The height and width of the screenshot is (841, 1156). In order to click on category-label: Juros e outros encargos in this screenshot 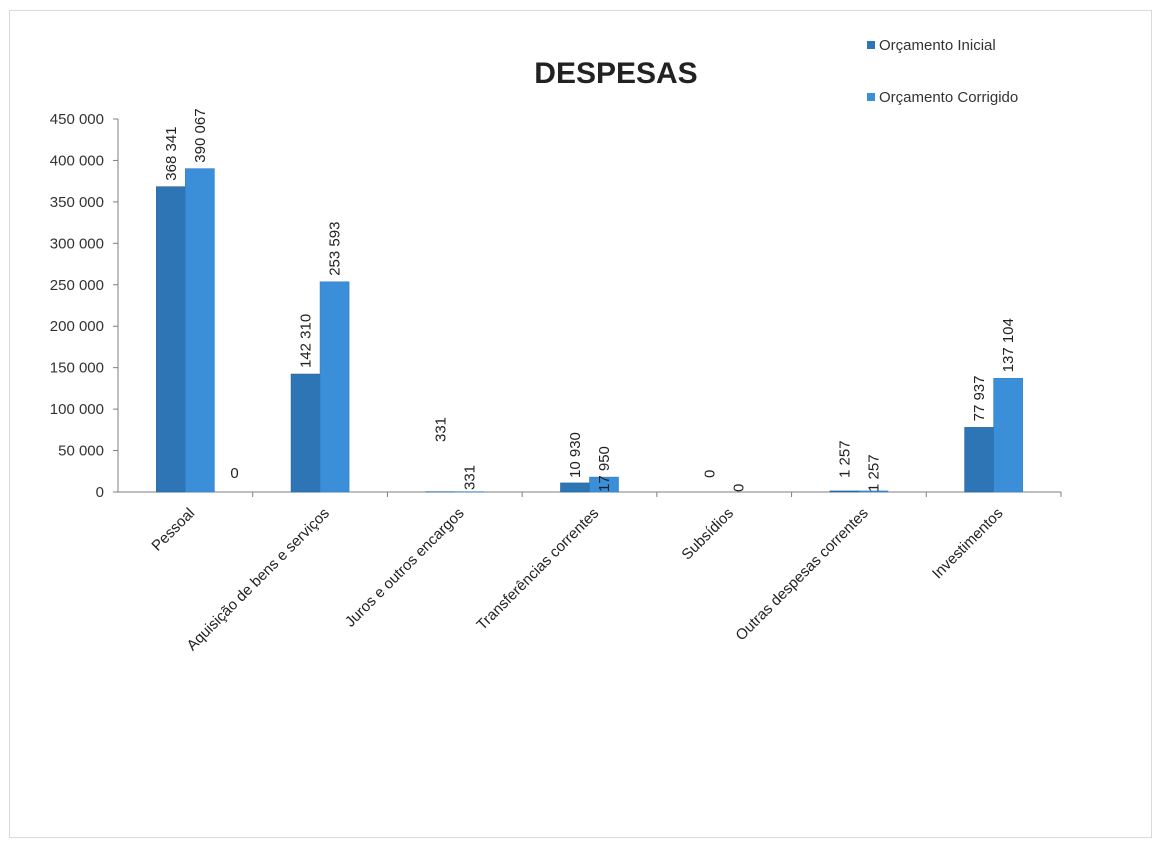, I will do `click(405, 568)`.